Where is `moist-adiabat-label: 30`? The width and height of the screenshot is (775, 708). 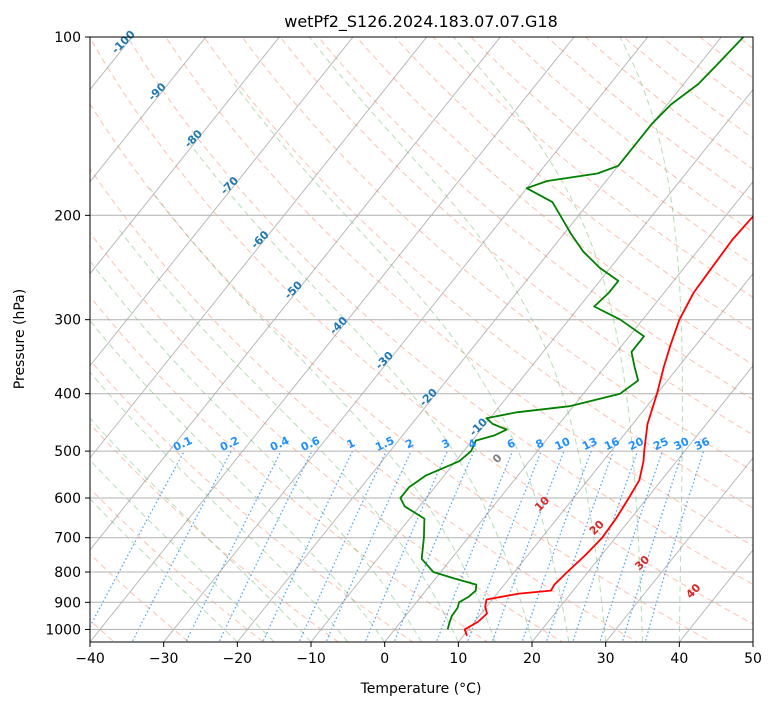
moist-adiabat-label: 30 is located at coordinates (642, 563).